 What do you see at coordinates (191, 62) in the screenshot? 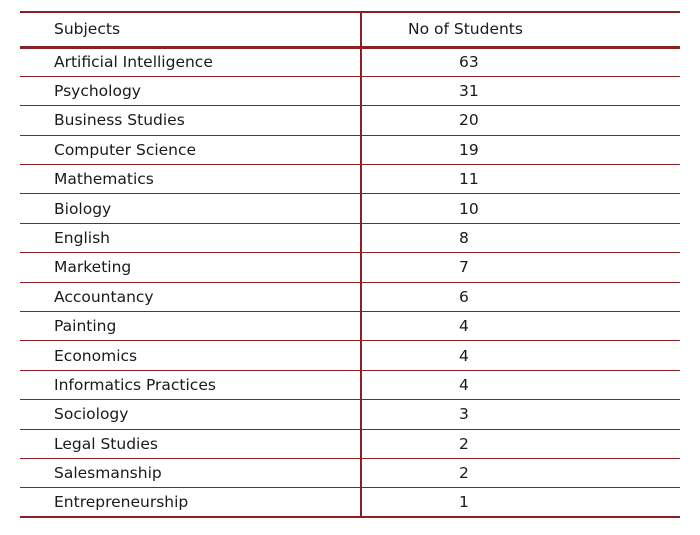
I see `subject-cell: Artificial Intelligence` at bounding box center [191, 62].